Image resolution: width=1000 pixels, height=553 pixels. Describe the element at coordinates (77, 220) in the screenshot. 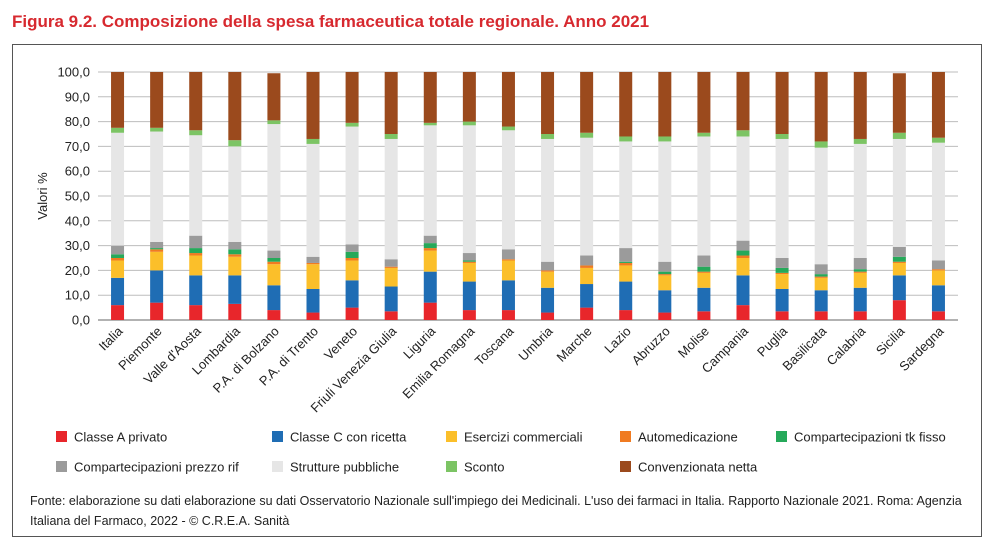

I see `y-tick-label: 40,0` at that location.